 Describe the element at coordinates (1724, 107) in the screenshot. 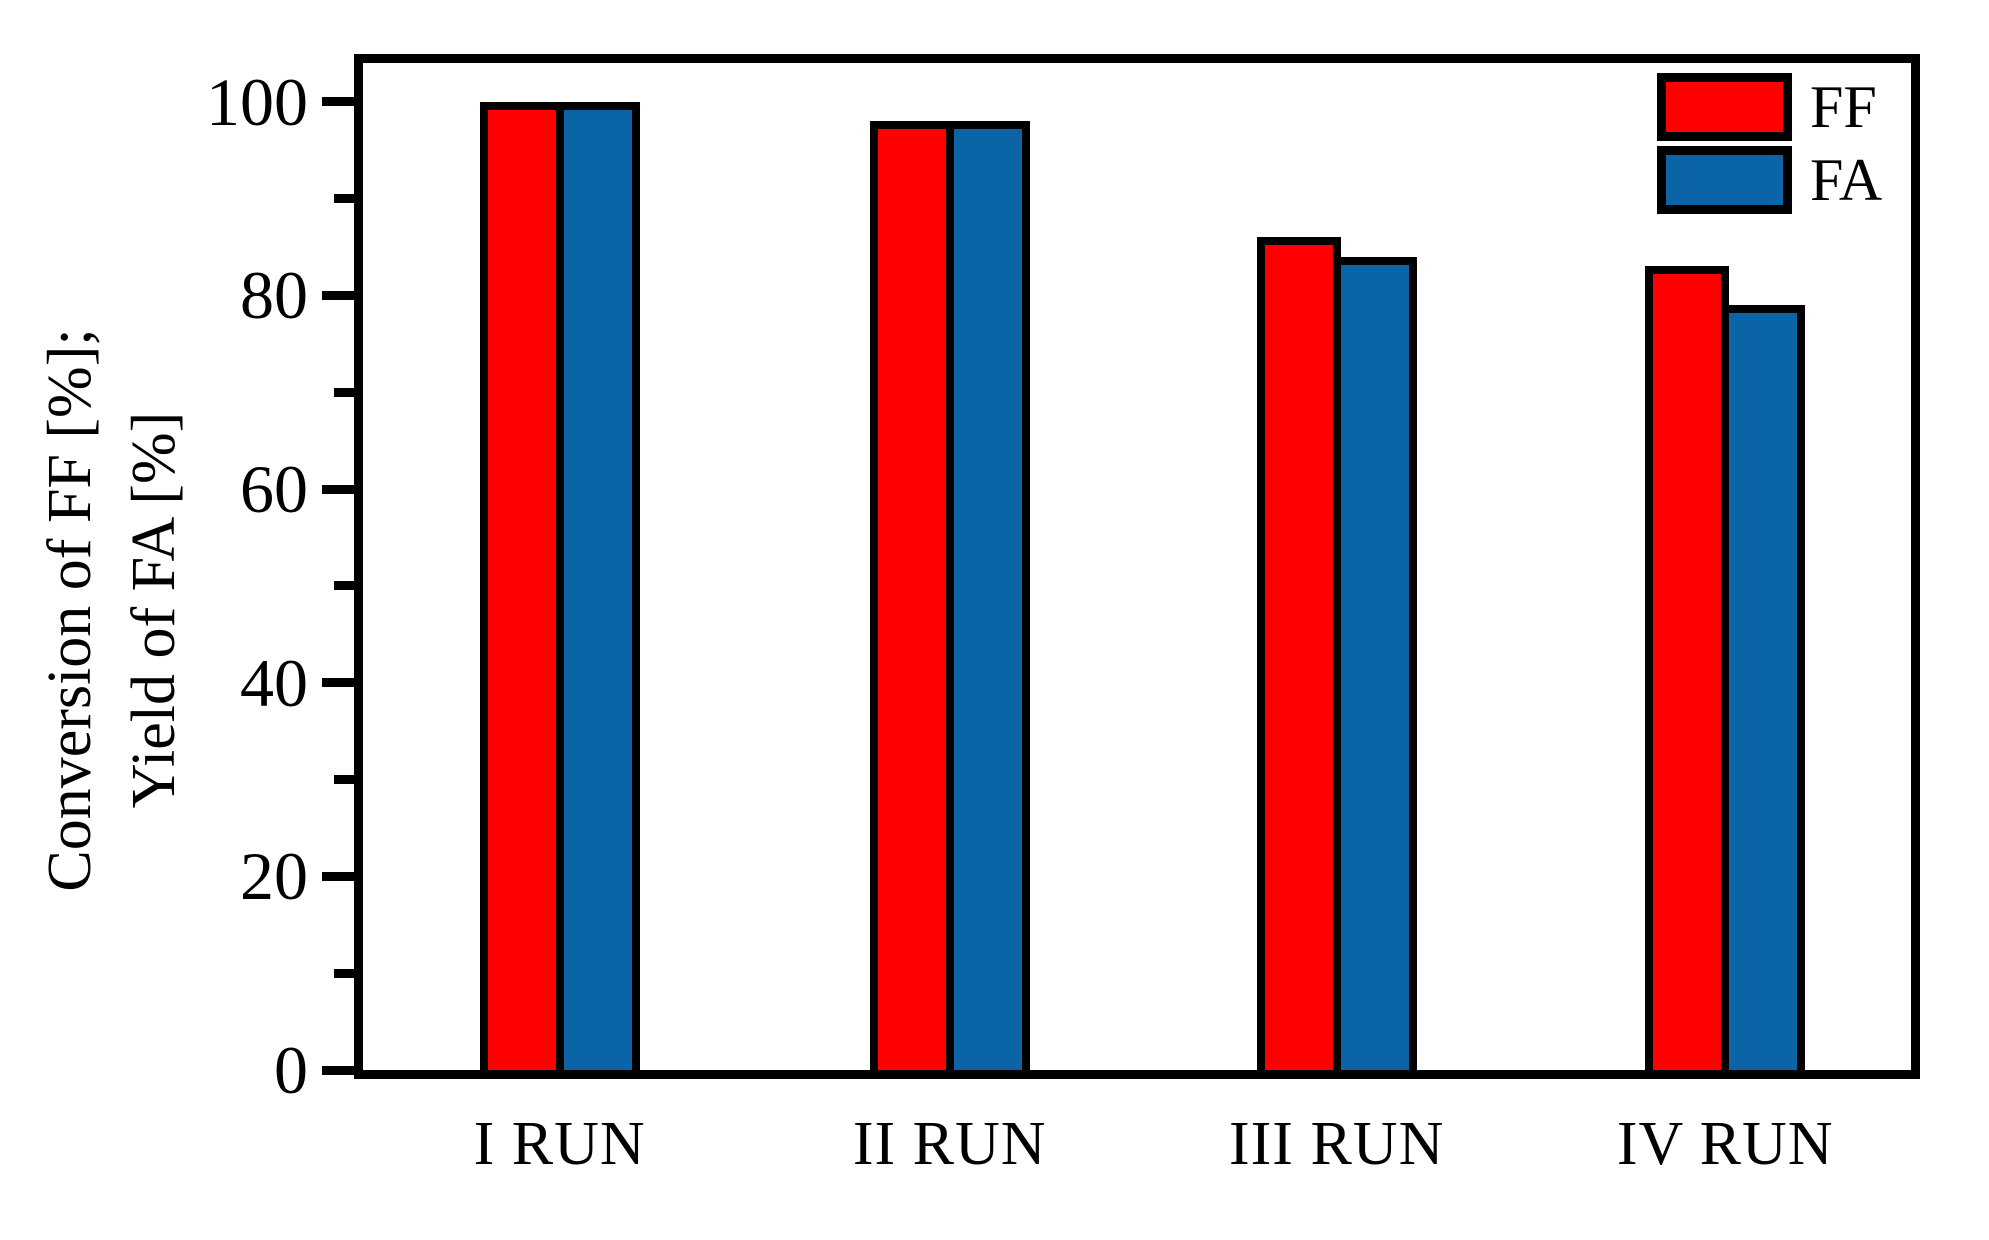

I see `legend-swatch-ff` at that location.